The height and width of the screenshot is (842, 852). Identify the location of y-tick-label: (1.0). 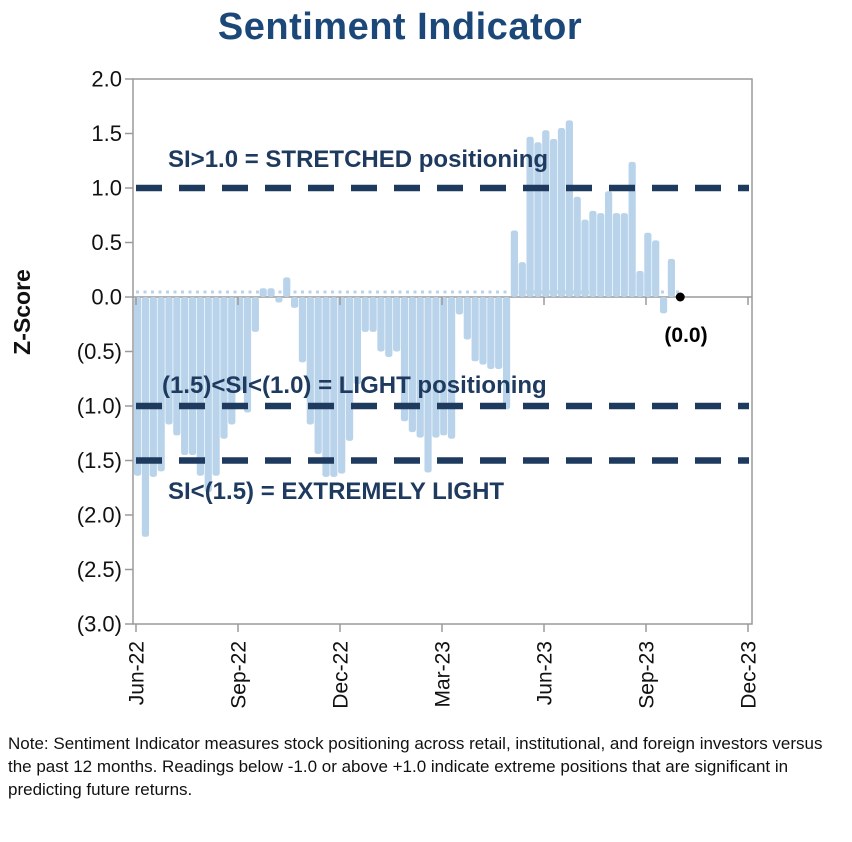
(99, 406).